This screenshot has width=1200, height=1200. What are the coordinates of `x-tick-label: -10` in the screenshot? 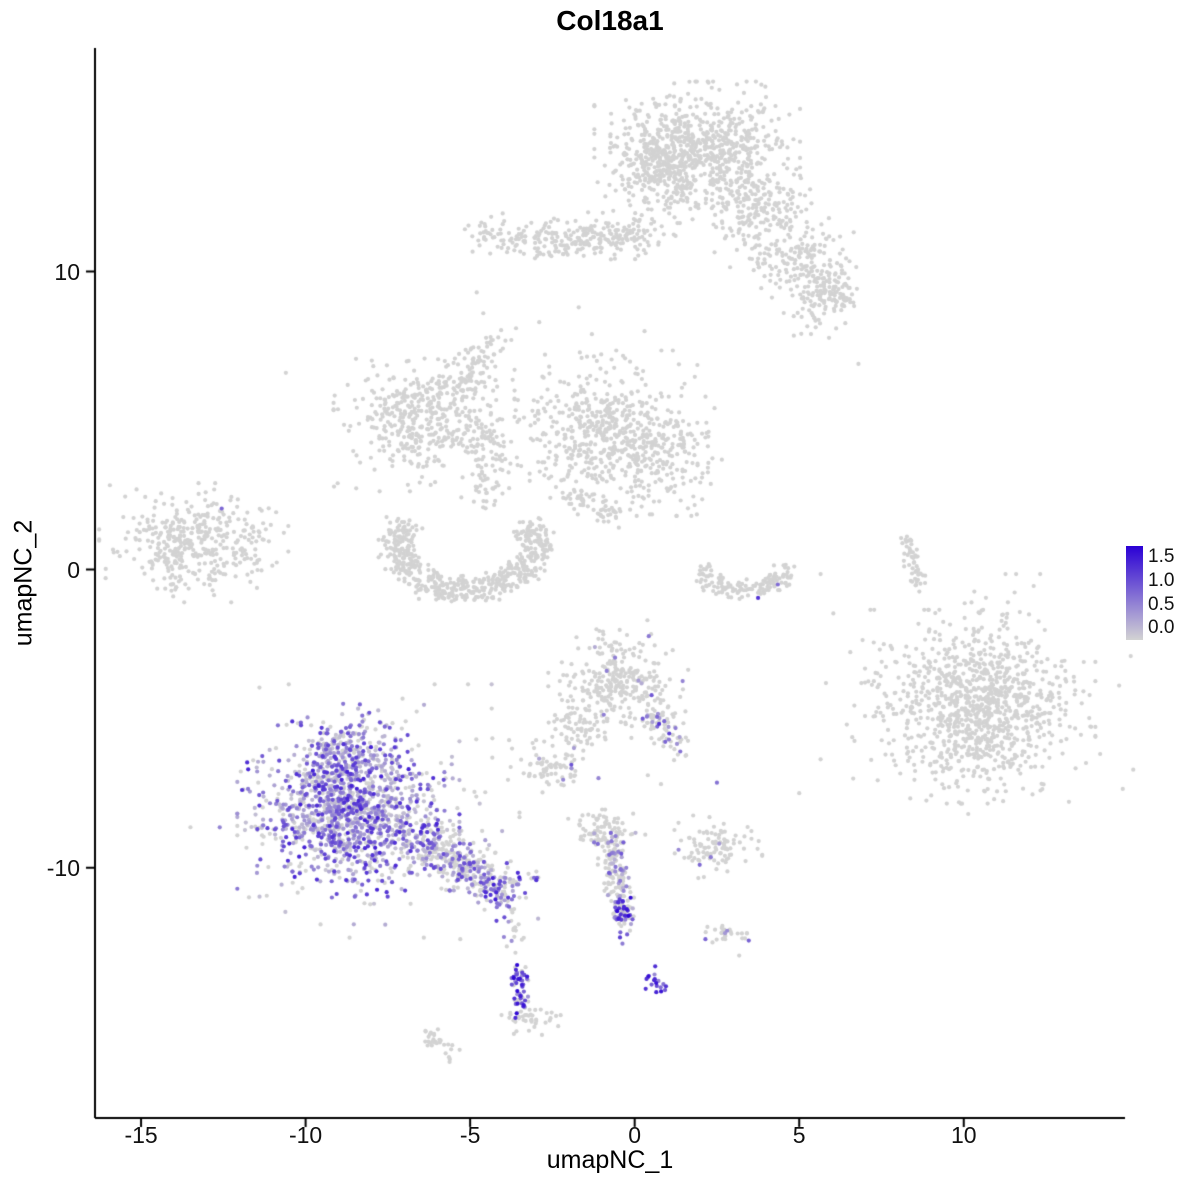 It's located at (305, 1135).